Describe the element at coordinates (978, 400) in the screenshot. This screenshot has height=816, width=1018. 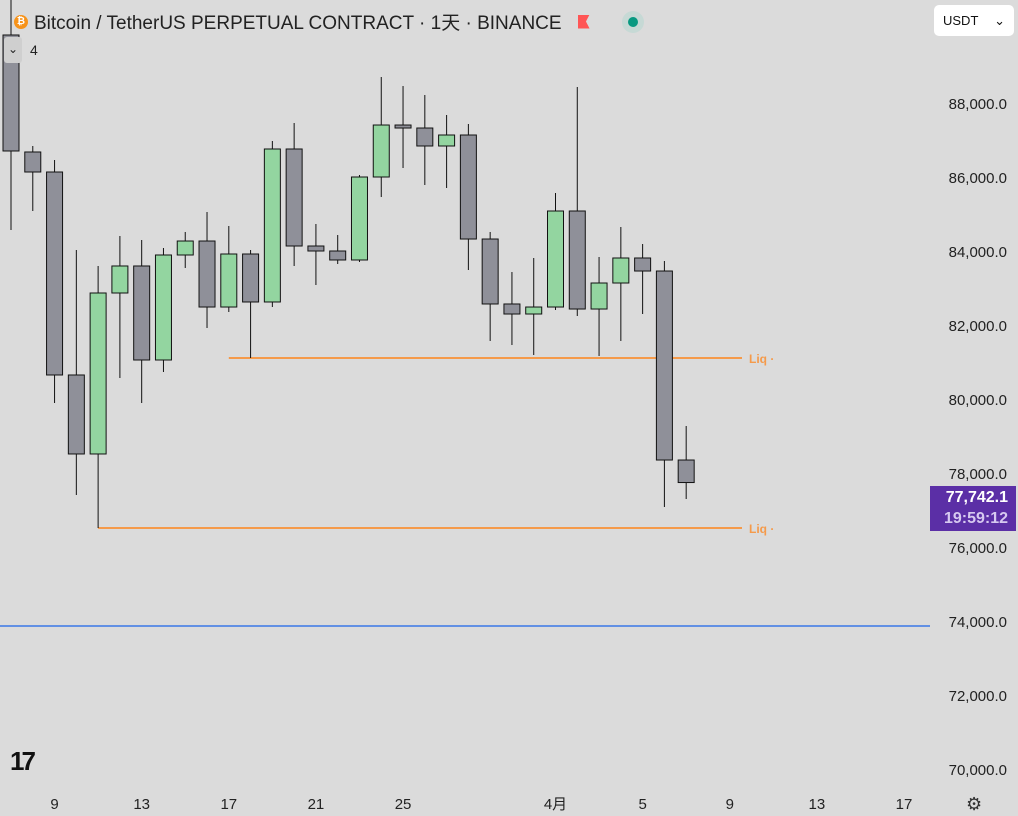
I see `y-tick-label: 80,000.0` at that location.